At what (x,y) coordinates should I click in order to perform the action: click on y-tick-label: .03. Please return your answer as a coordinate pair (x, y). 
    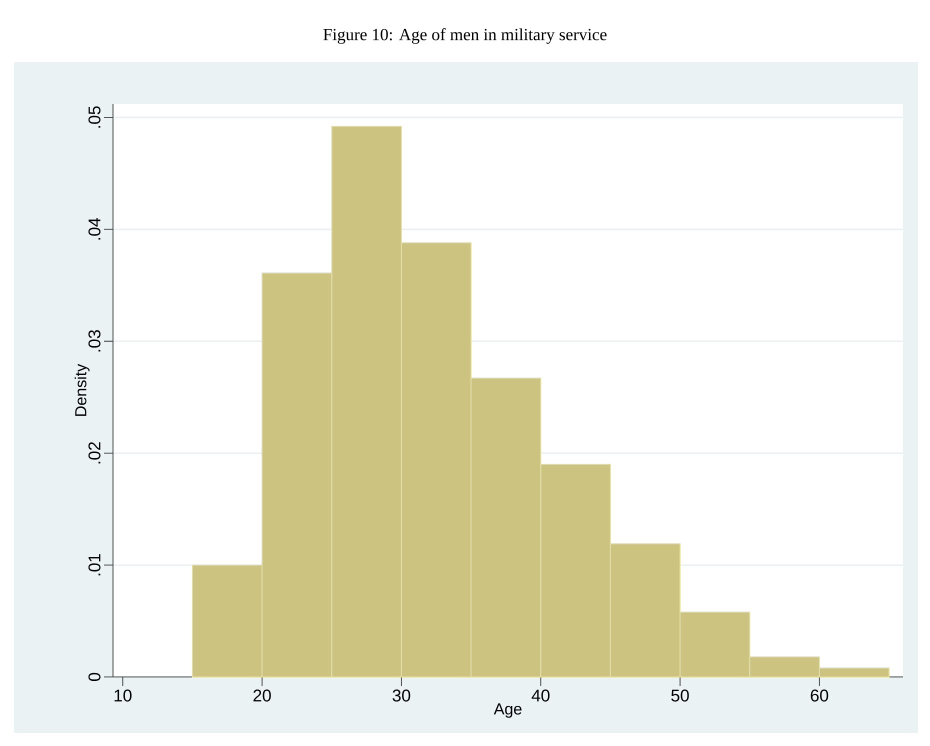
    Looking at the image, I should click on (94, 341).